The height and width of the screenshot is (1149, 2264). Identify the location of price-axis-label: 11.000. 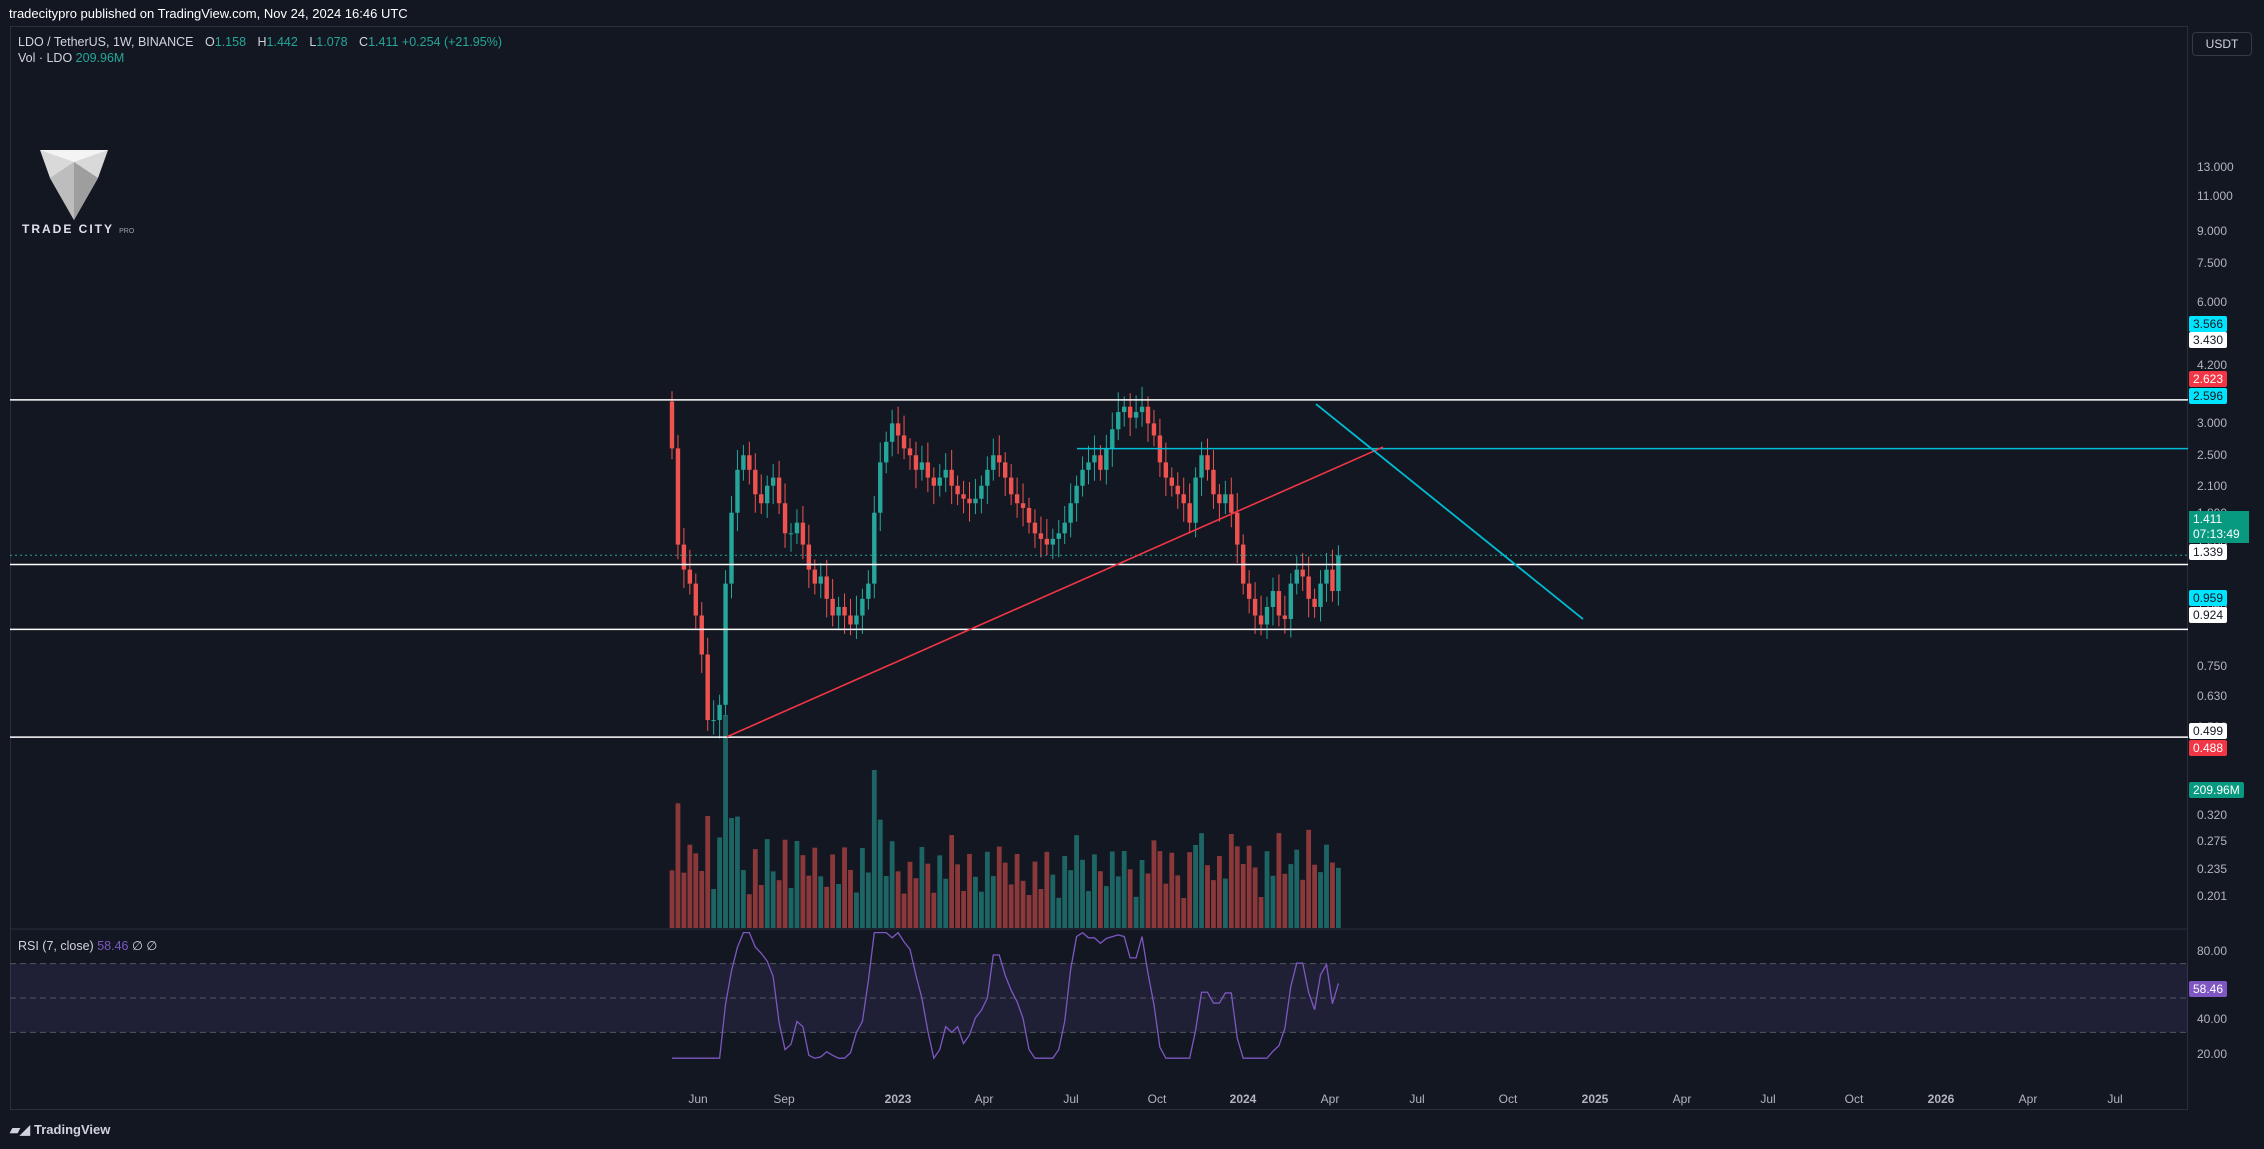
(2215, 196).